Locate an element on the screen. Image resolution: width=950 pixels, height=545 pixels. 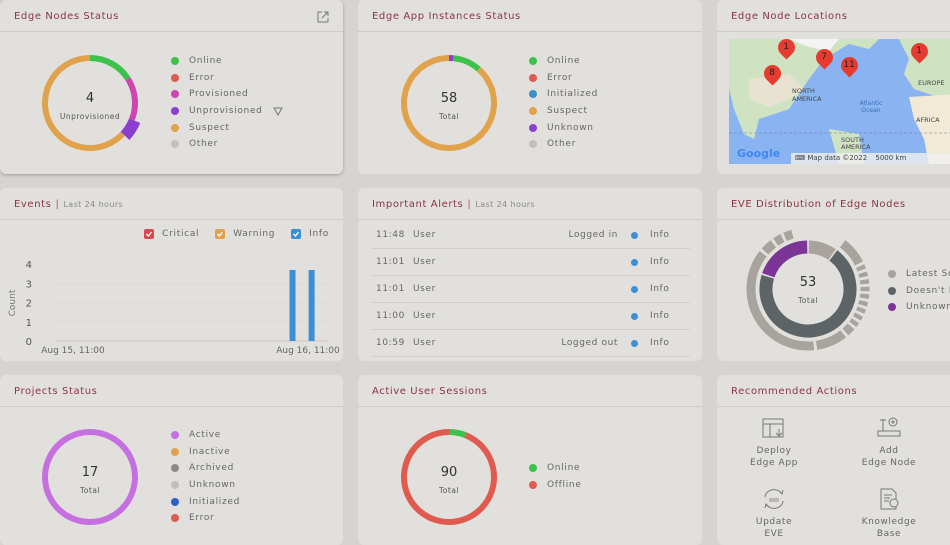
legend-label: Active is located at coordinates (205, 435).